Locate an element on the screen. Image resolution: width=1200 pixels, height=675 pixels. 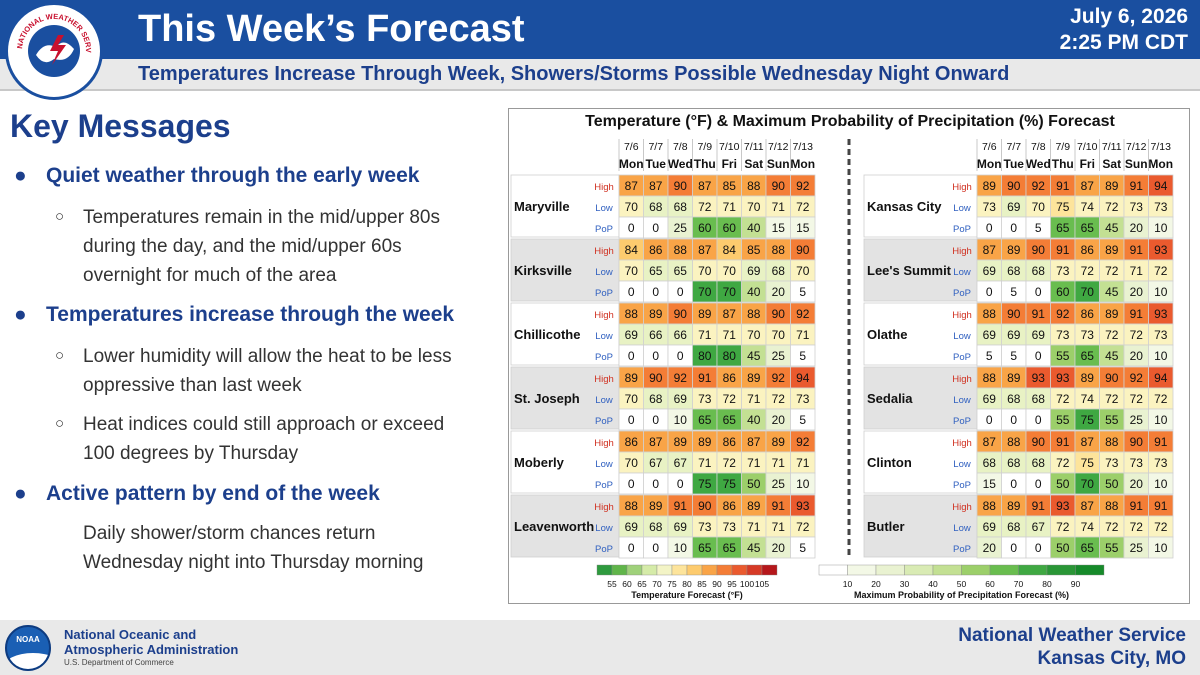
noaa-name-line2: Atmospheric Administration is located at coordinates (151, 649).